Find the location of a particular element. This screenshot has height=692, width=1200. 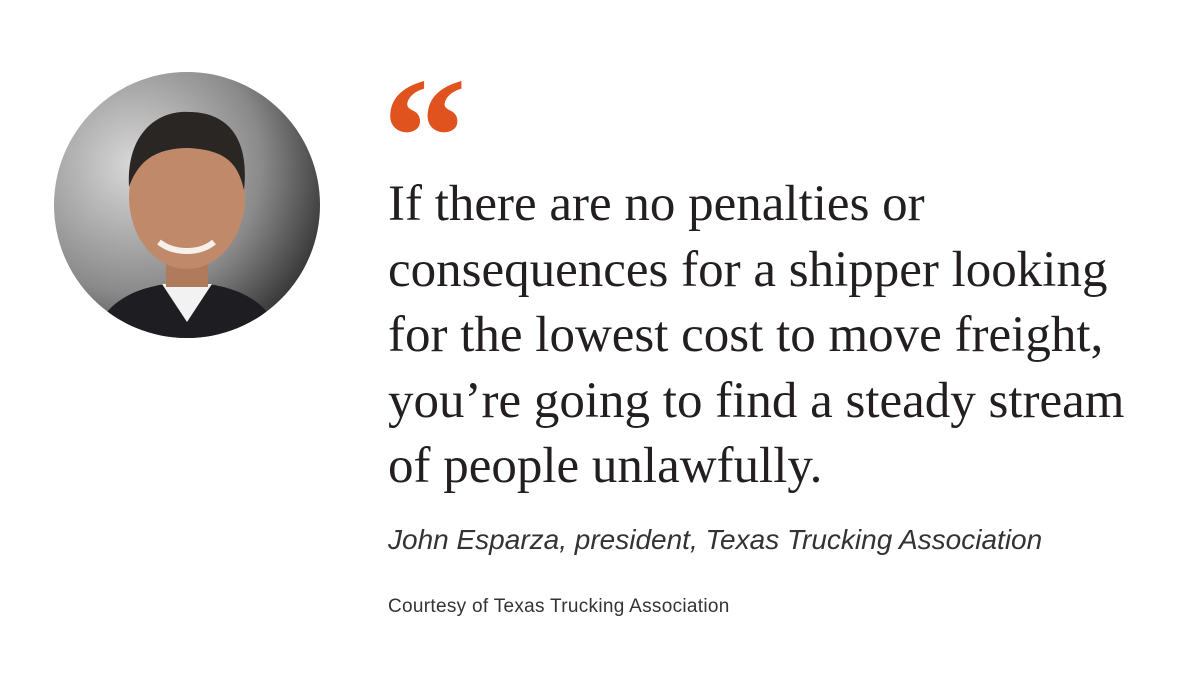

quote-line: If there are no penalties or is located at coordinates (656, 204).